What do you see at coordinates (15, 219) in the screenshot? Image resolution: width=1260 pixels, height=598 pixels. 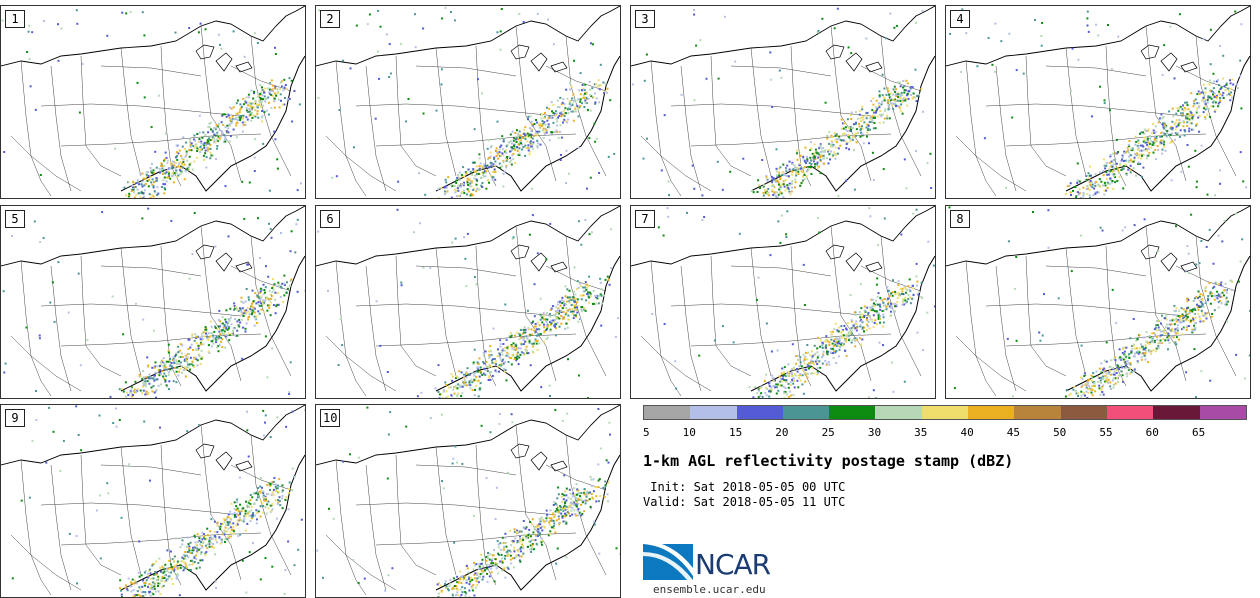 I see `member-number-label: 5` at bounding box center [15, 219].